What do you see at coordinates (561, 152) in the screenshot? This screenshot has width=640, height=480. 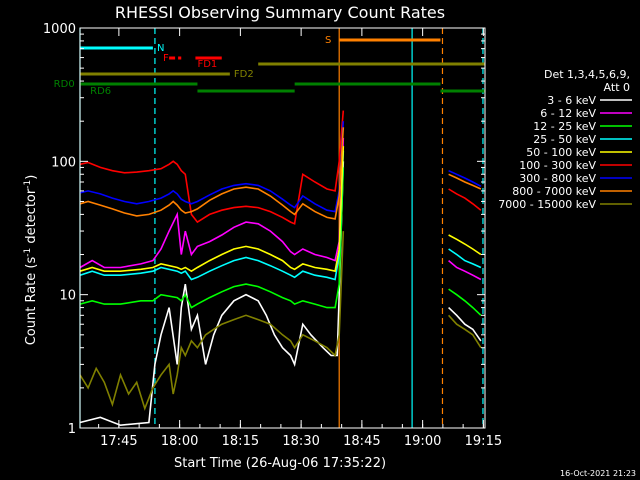 I see `legend-label: 50 - 100 keV` at bounding box center [561, 152].